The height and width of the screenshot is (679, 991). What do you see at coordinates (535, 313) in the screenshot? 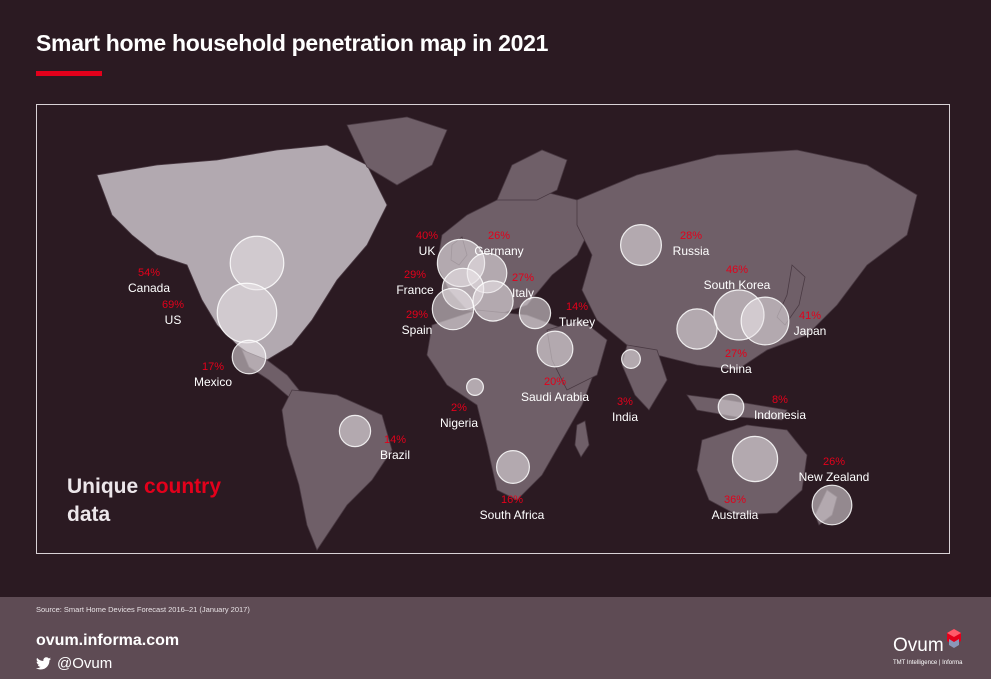
I see `bubble-turkey` at bounding box center [535, 313].